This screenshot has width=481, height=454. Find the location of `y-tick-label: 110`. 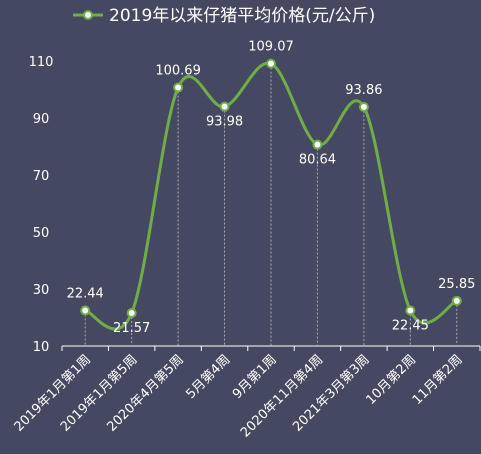

y-tick-label: 110 is located at coordinates (41, 62).